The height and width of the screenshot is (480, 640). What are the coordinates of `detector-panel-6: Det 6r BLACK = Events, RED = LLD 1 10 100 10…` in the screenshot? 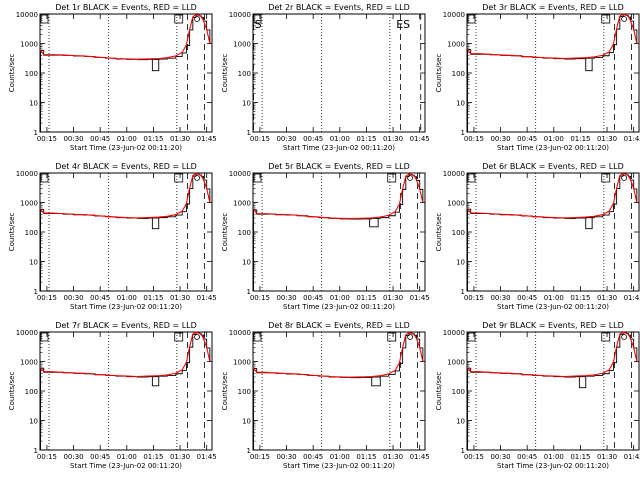 It's located at (537, 236).